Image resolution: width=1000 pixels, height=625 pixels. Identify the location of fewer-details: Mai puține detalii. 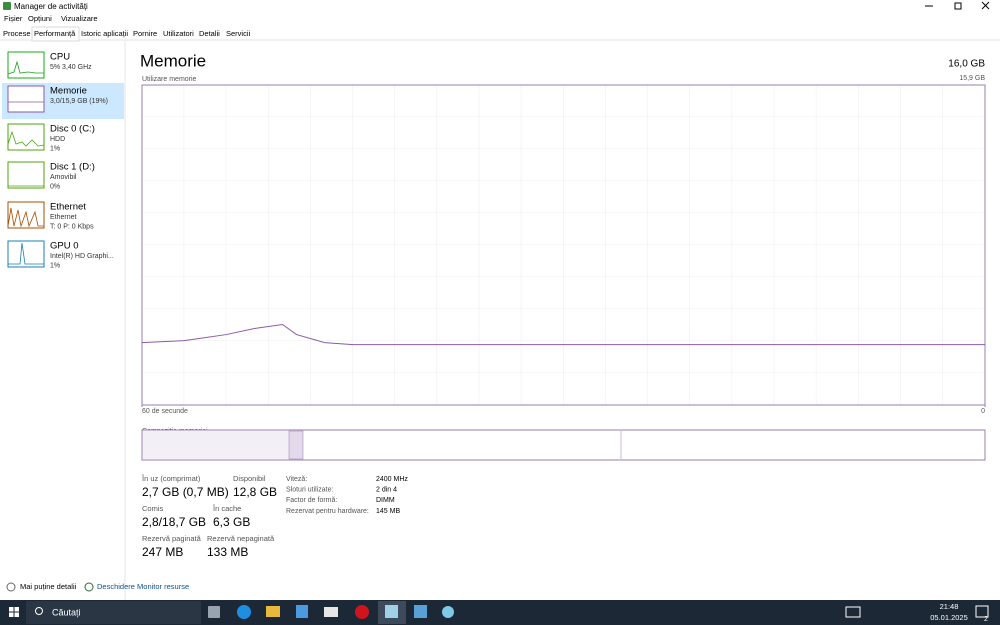
(48, 586).